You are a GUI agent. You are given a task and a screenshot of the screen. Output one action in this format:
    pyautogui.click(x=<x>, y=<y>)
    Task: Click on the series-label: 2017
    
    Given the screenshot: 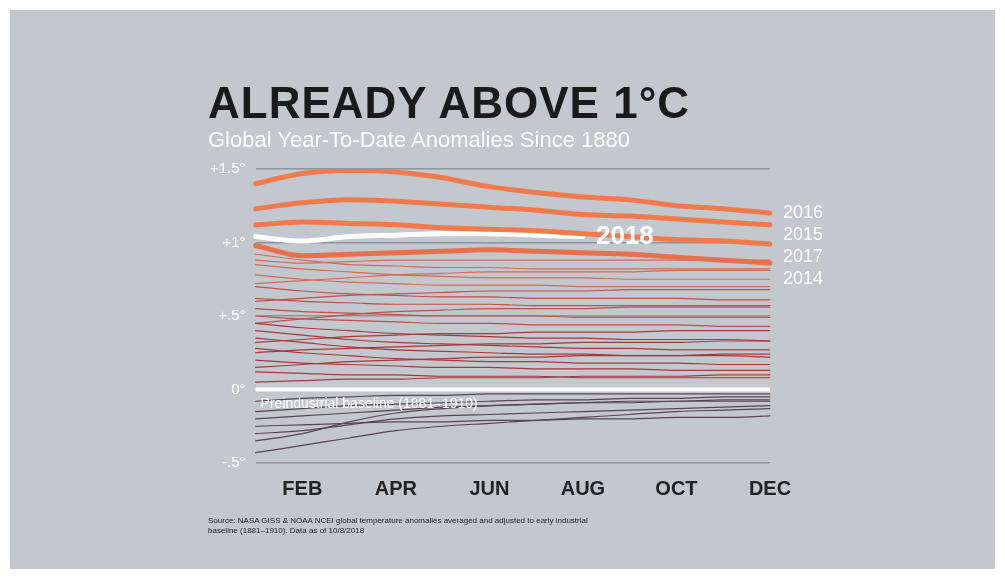 What is the action you would take?
    pyautogui.click(x=803, y=256)
    